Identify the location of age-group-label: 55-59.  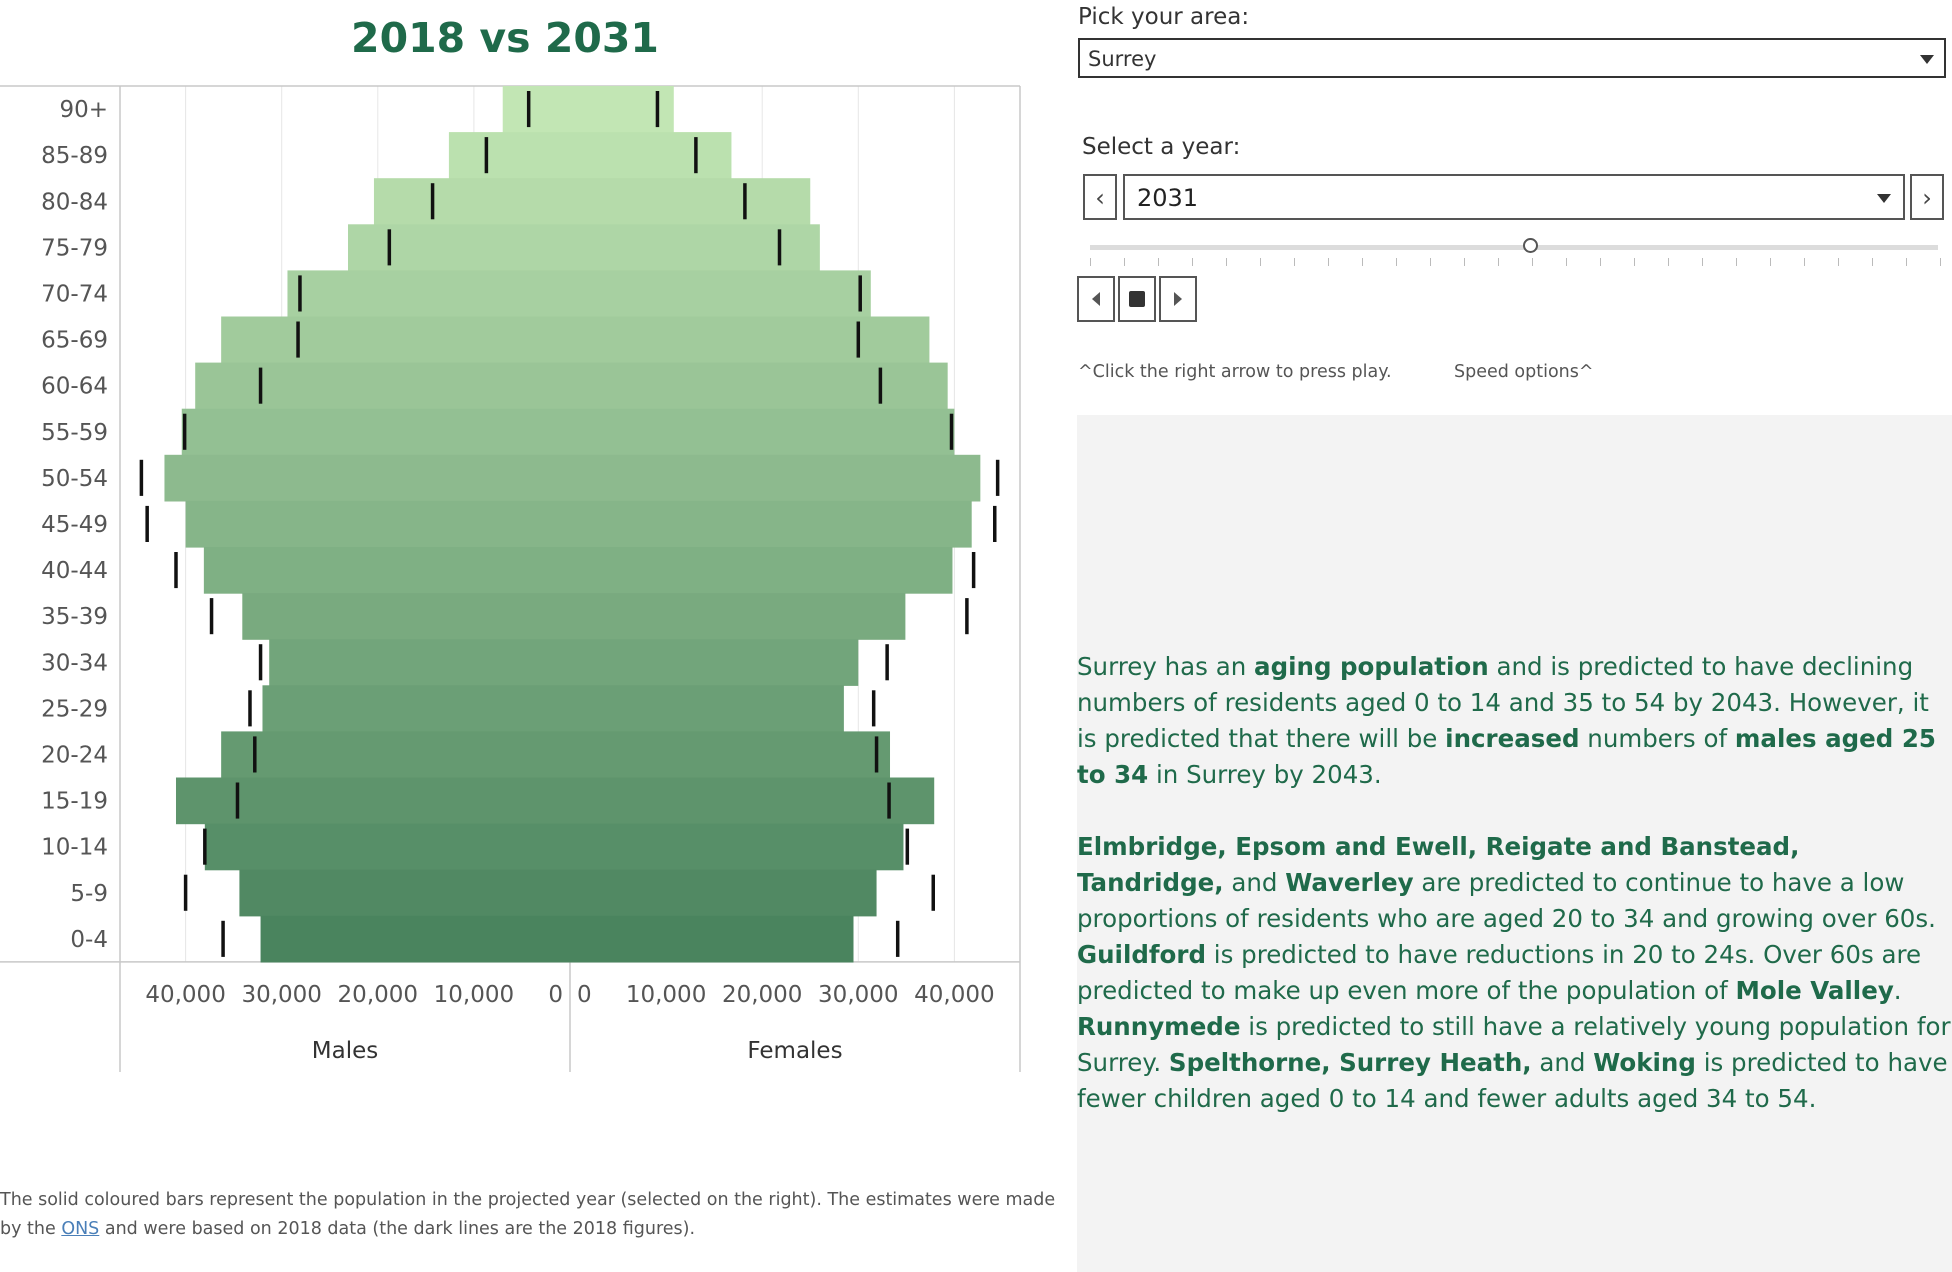
(74, 433).